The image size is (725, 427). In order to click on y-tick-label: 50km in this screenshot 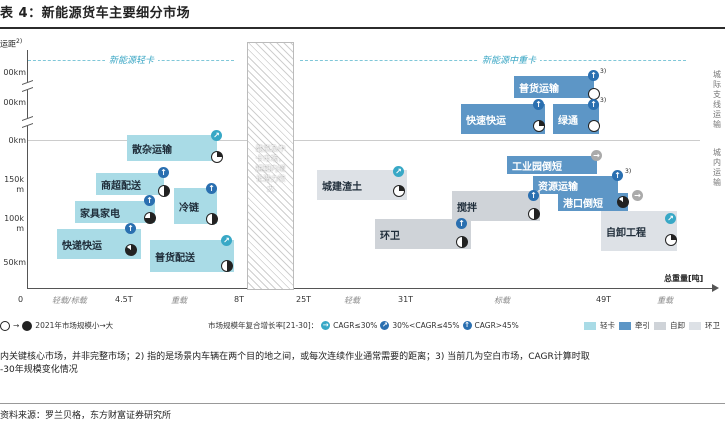, I will do `click(14, 262)`.